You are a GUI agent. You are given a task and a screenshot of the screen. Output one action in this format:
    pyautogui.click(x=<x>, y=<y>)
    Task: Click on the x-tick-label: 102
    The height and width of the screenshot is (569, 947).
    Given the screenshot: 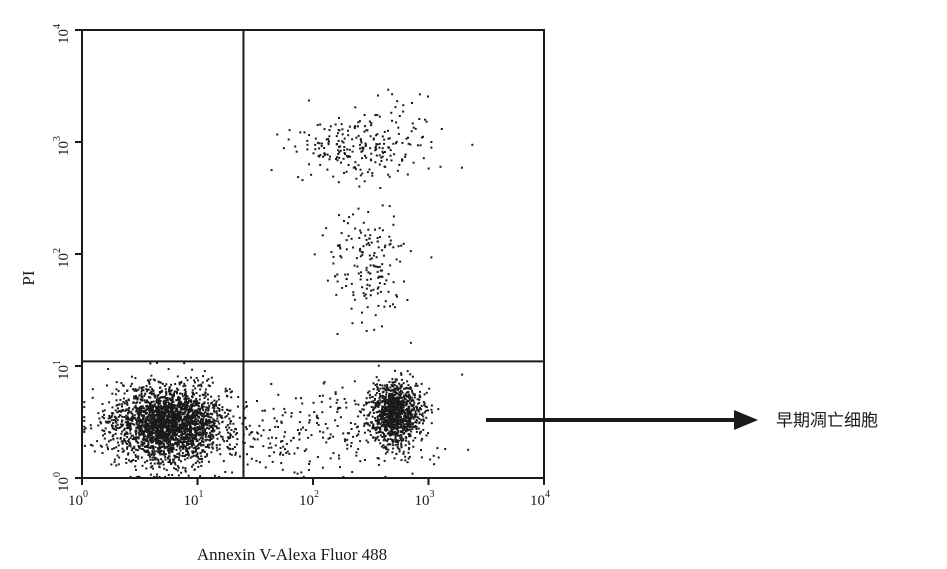 What is the action you would take?
    pyautogui.click(x=309, y=499)
    